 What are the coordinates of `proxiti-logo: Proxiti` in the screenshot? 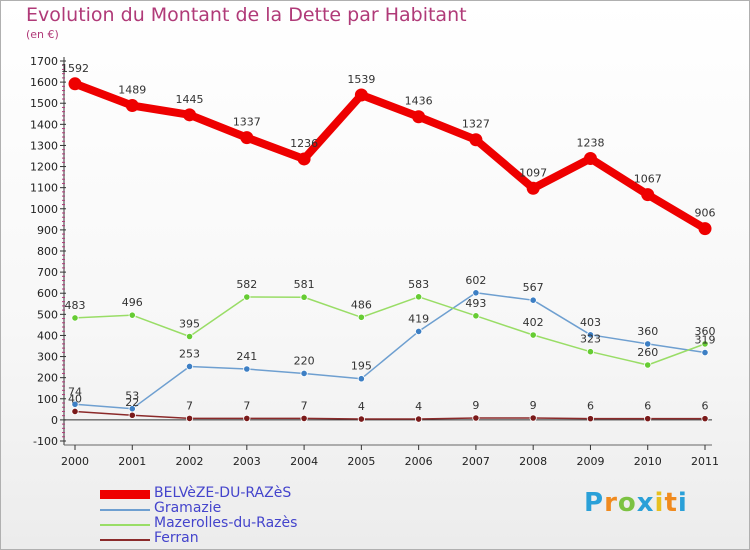 It's located at (636, 503).